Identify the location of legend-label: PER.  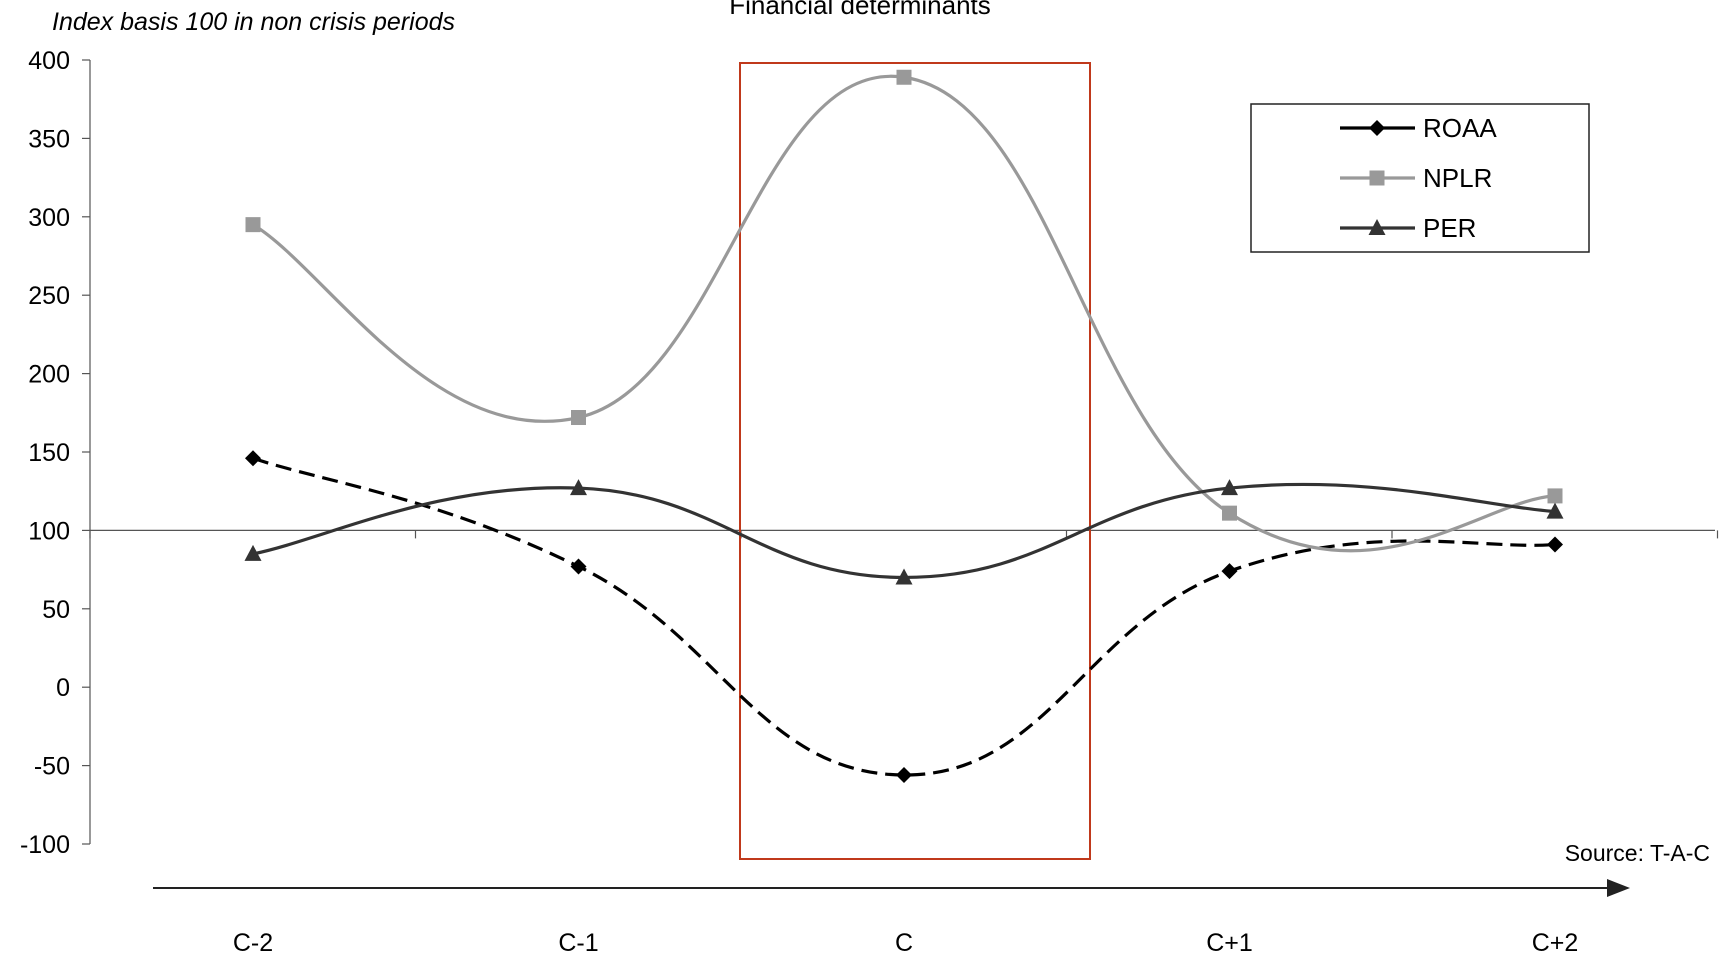
(1449, 228).